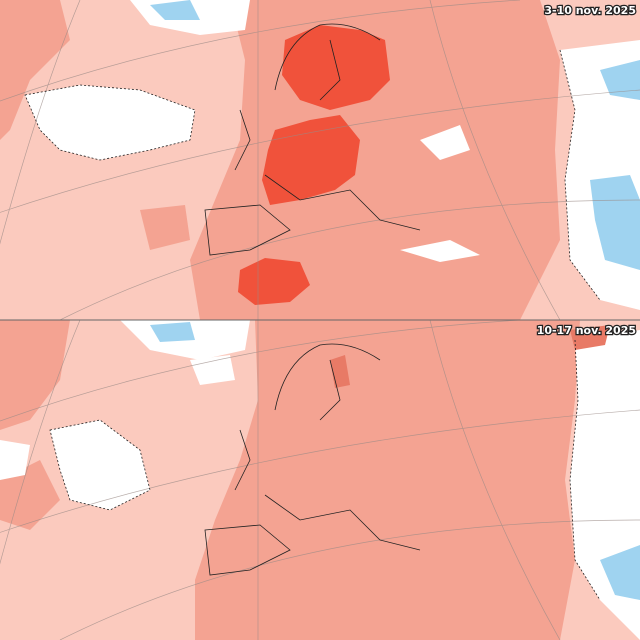 Image resolution: width=640 pixels, height=640 pixels. I want to click on period-label: 10-17 nov. 2025, so click(586, 330).